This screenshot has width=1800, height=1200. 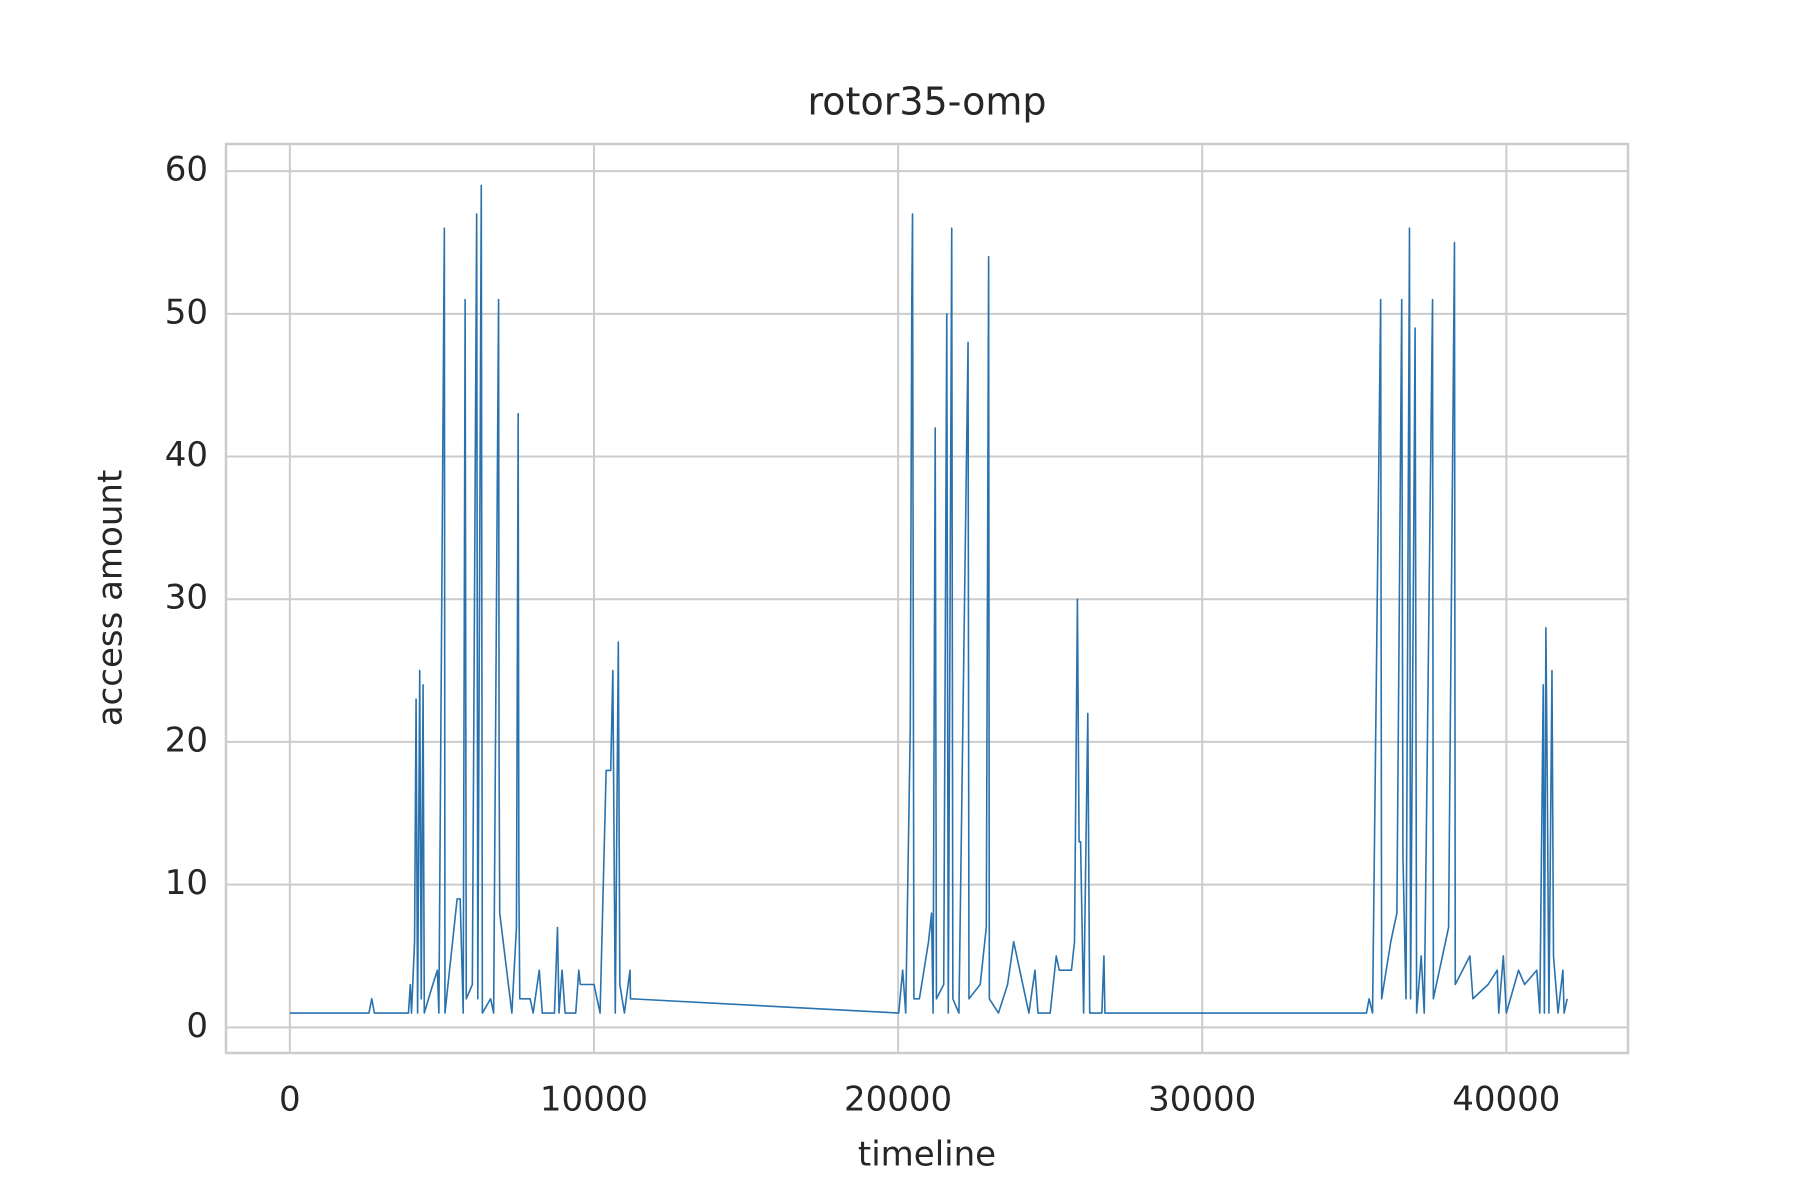 I want to click on chart-title: rotor35-omp, so click(x=927, y=102).